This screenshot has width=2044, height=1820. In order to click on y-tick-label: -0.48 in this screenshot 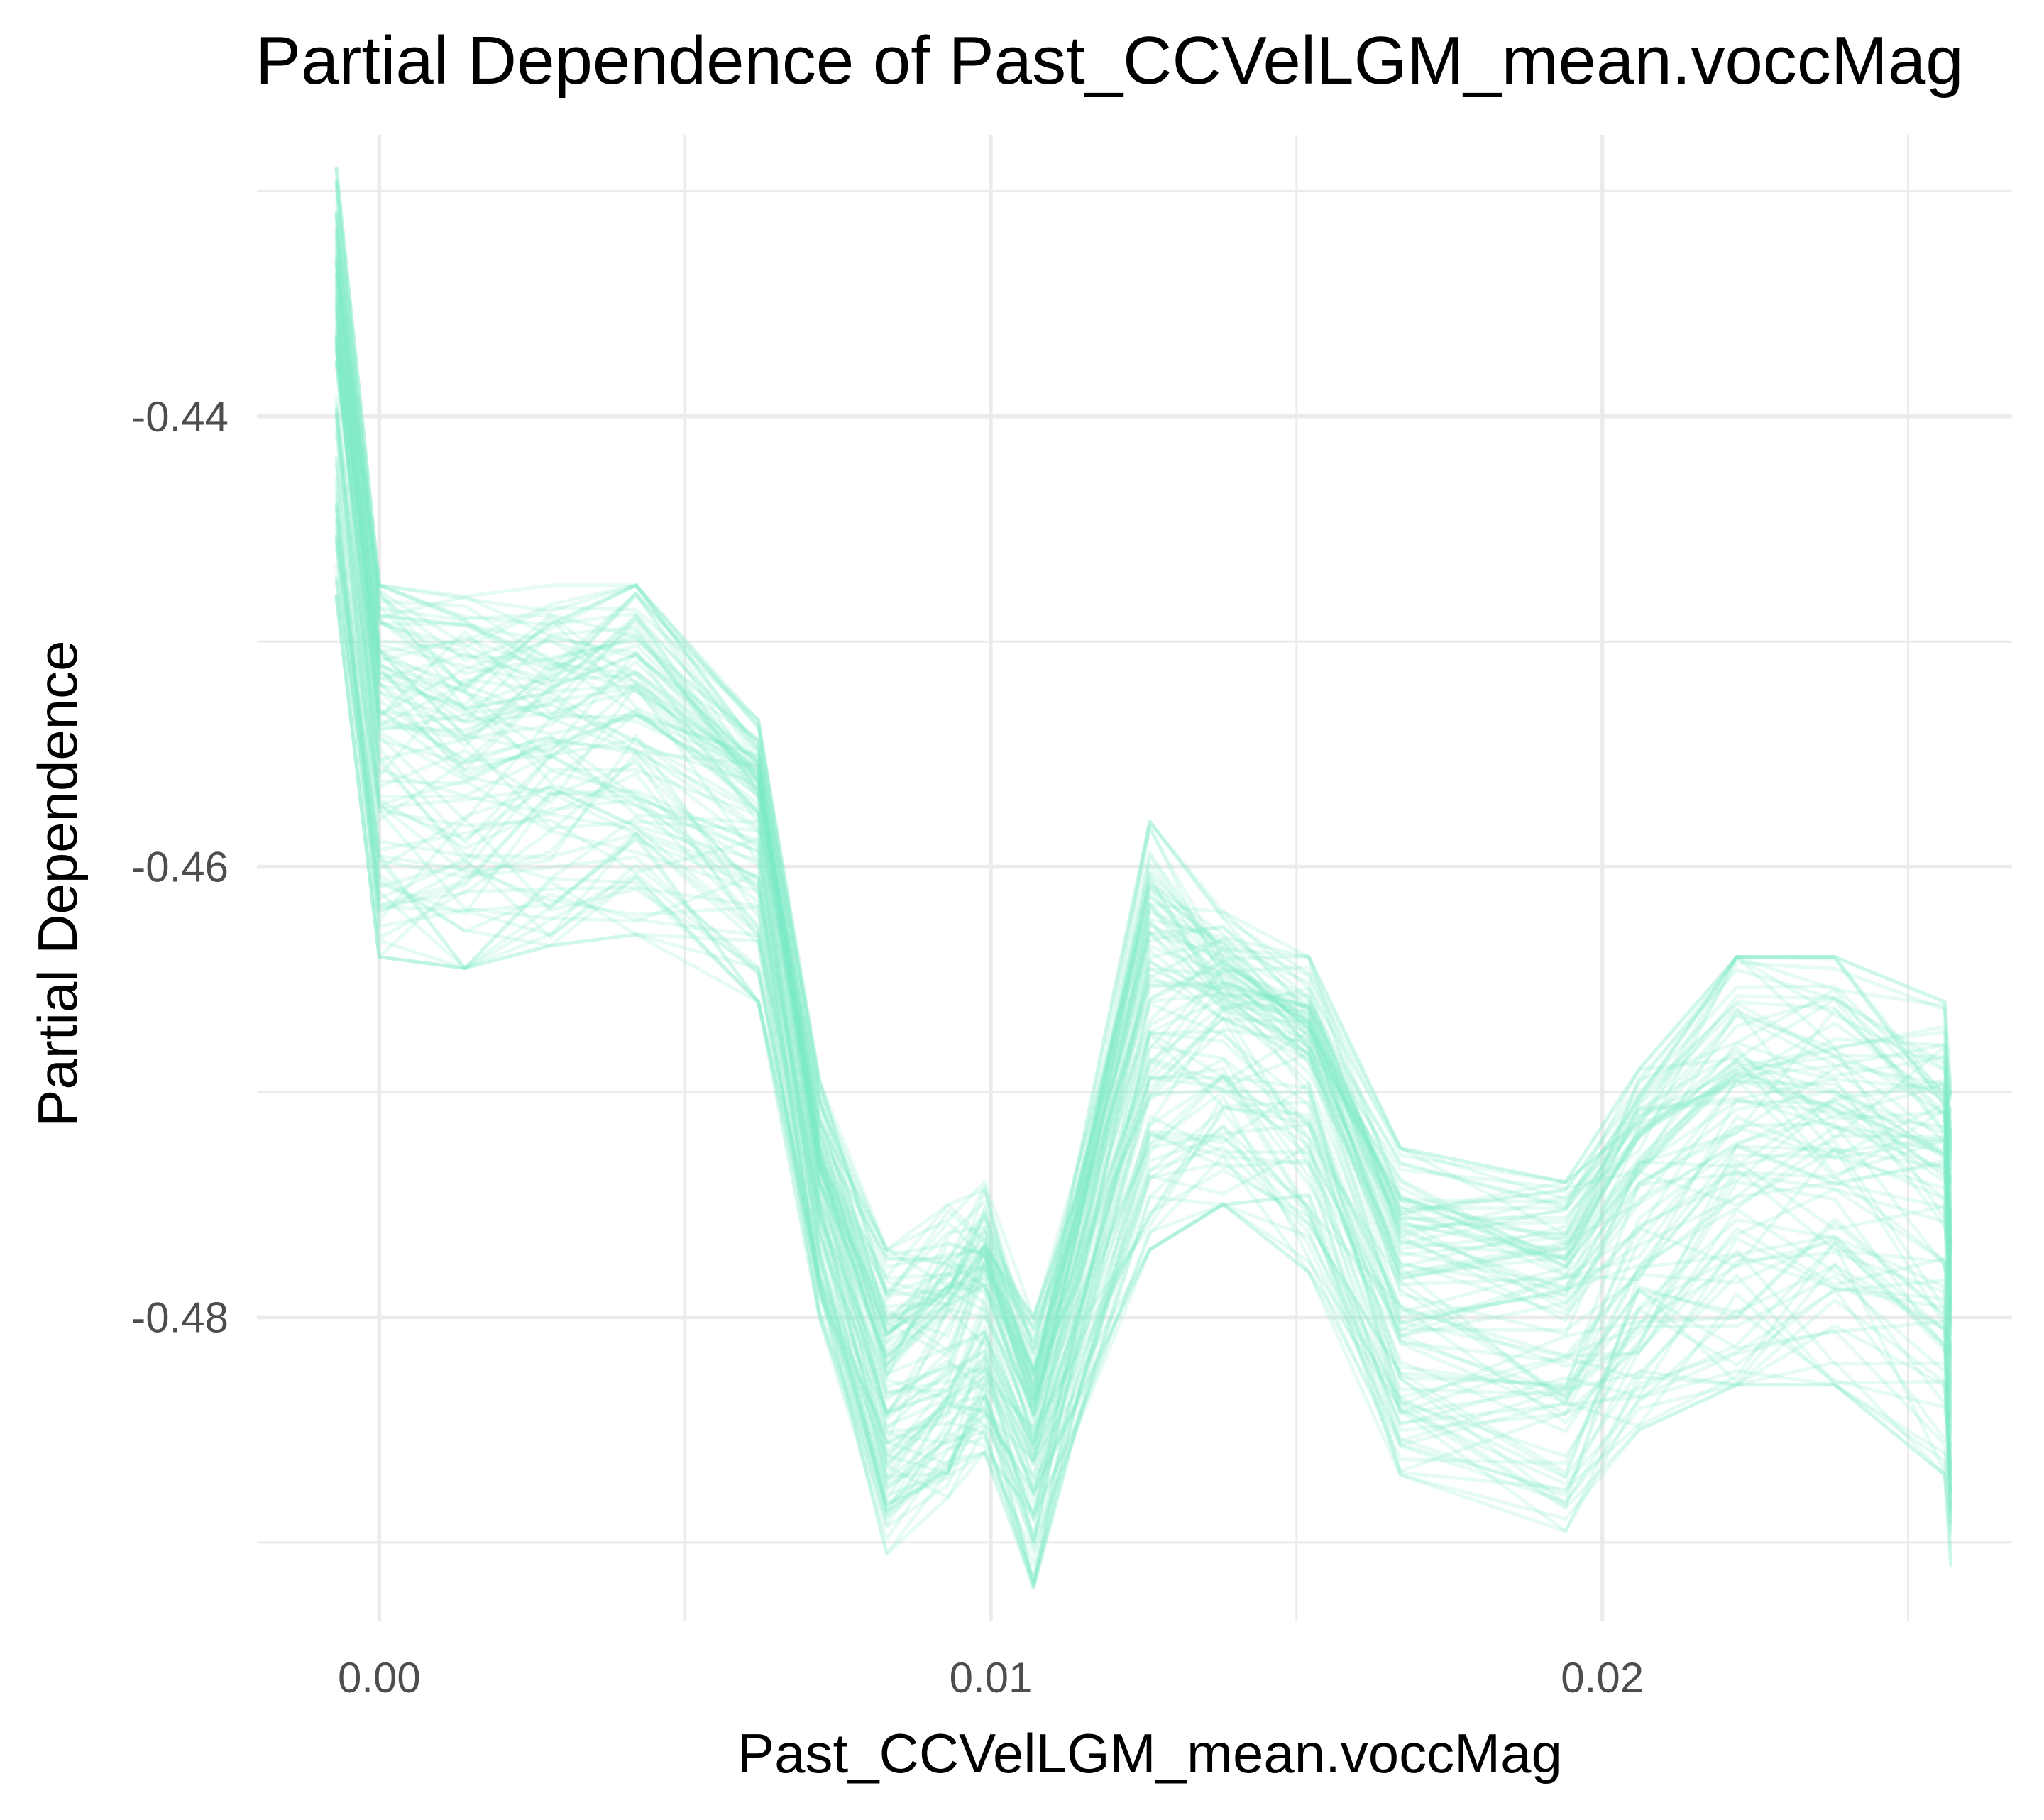, I will do `click(180, 1317)`.